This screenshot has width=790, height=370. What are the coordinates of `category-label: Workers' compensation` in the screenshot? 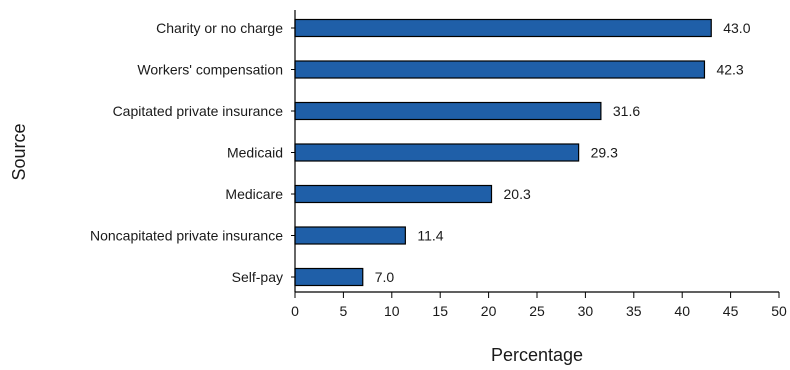 It's located at (210, 70).